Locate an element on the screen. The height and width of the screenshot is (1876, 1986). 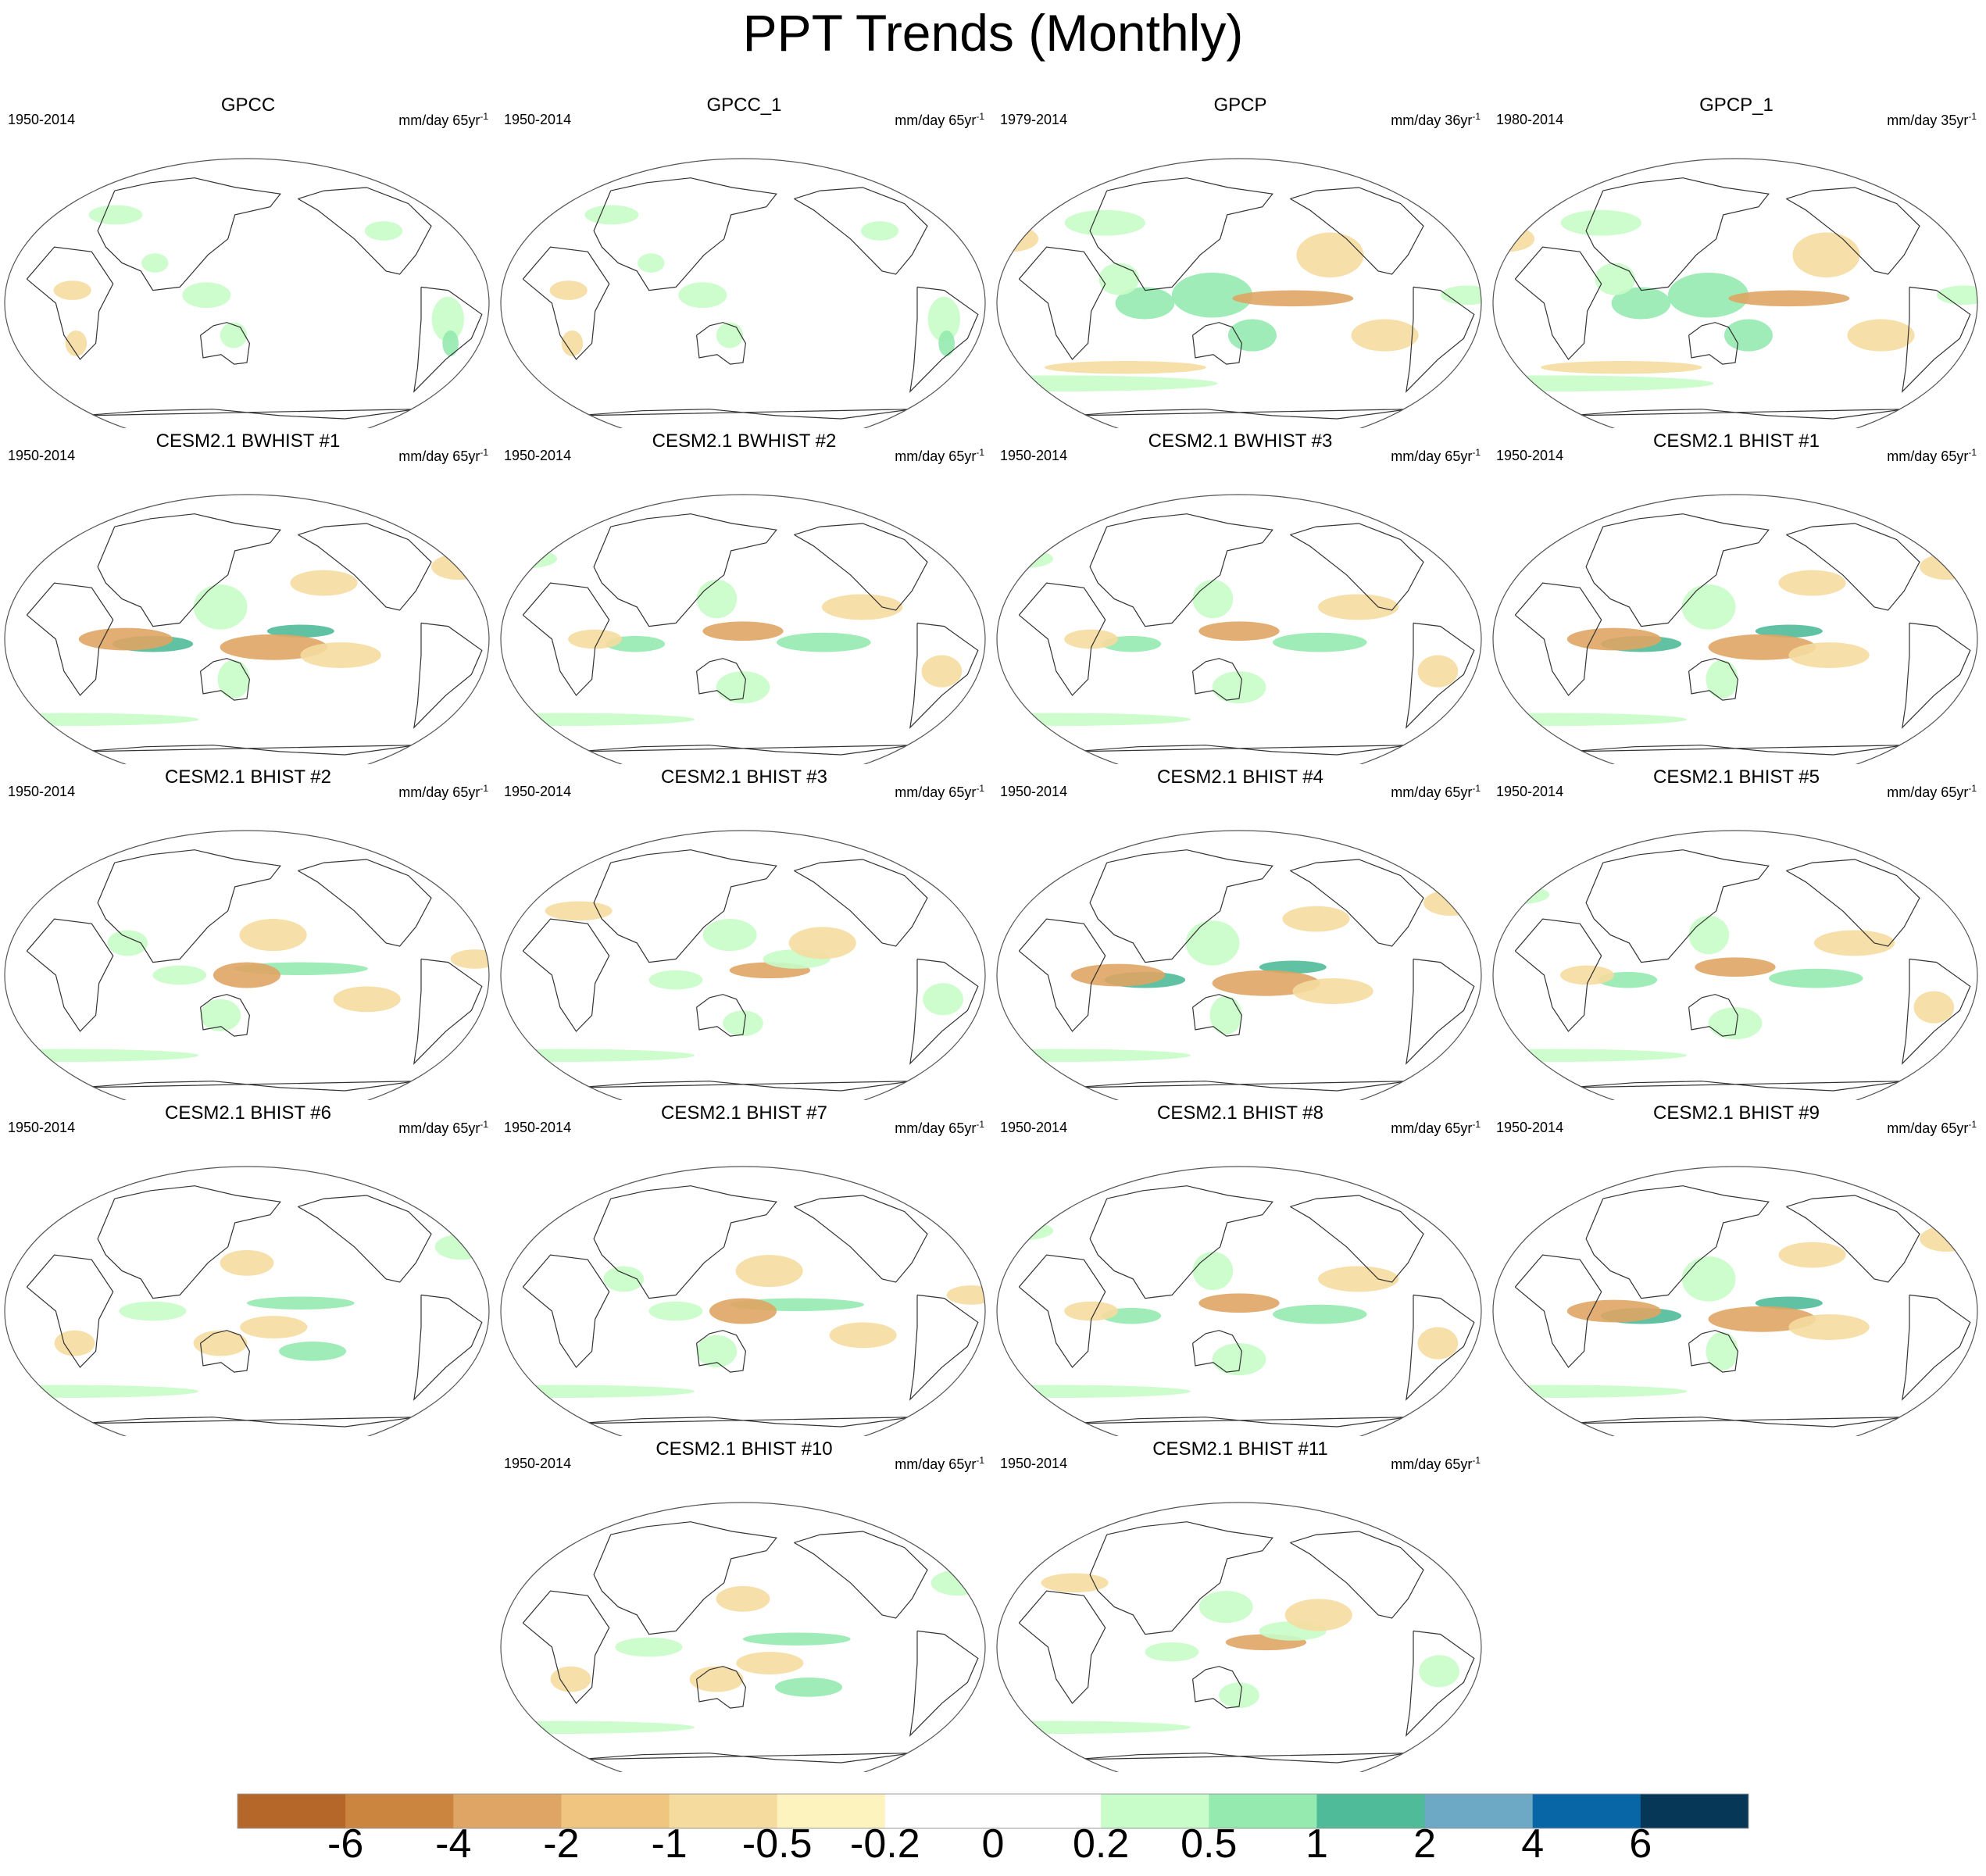
panel-title: CESM2.1 BHIST #5 is located at coordinates (1736, 777).